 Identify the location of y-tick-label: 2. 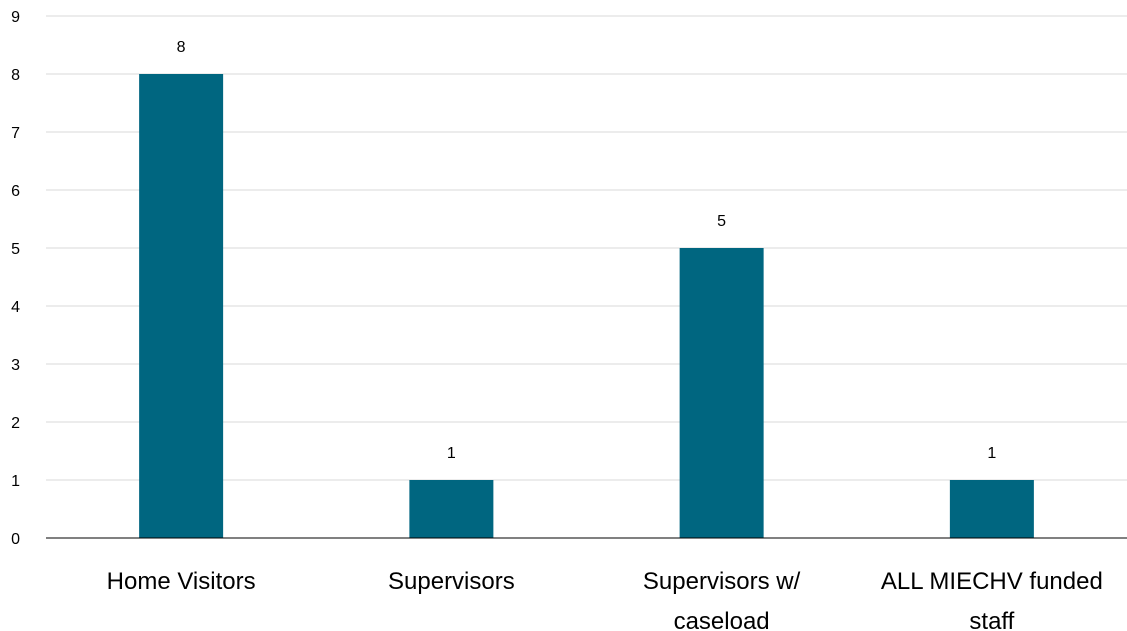
(15, 423).